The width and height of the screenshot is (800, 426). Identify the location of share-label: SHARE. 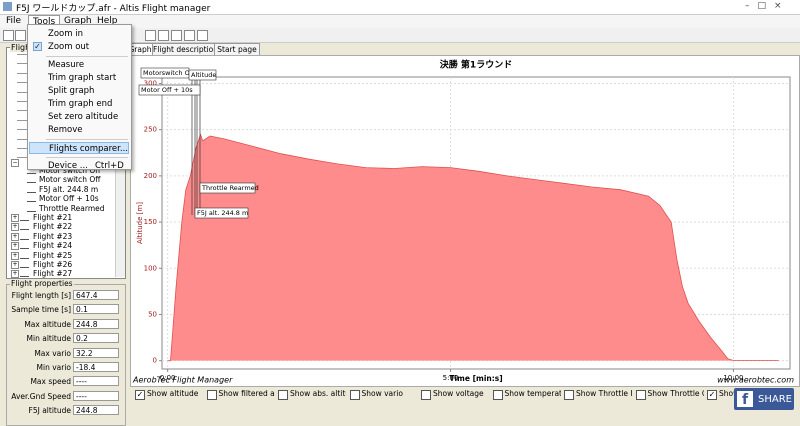
(775, 399).